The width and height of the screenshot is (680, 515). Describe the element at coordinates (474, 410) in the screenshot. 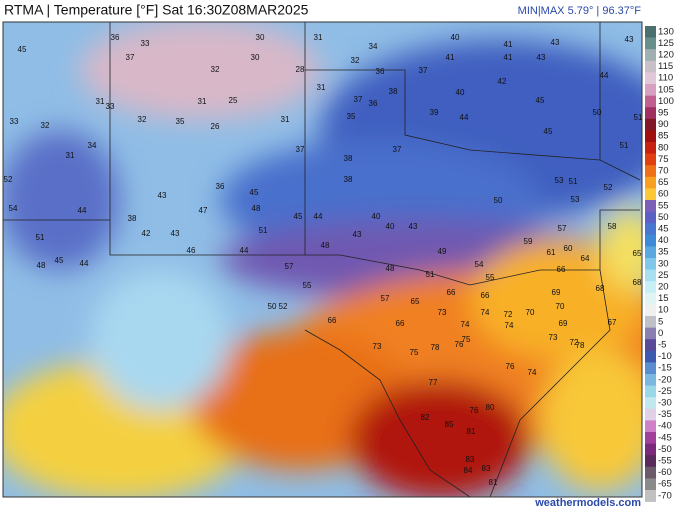

I see `station-temp: 76` at that location.